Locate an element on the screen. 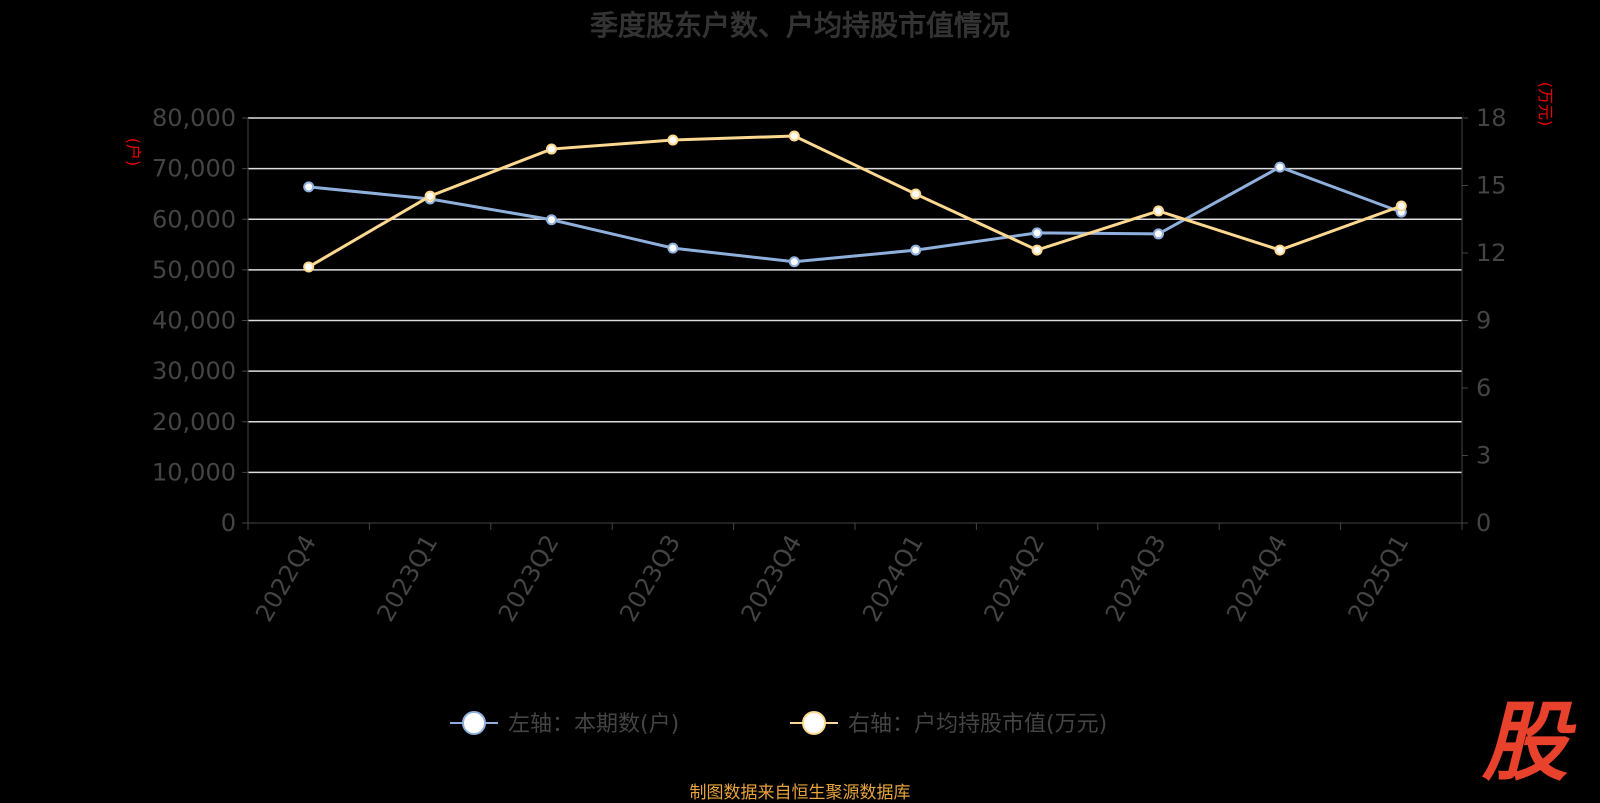 The width and height of the screenshot is (1600, 803). y-left-tick-label: 60,000 is located at coordinates (194, 219).